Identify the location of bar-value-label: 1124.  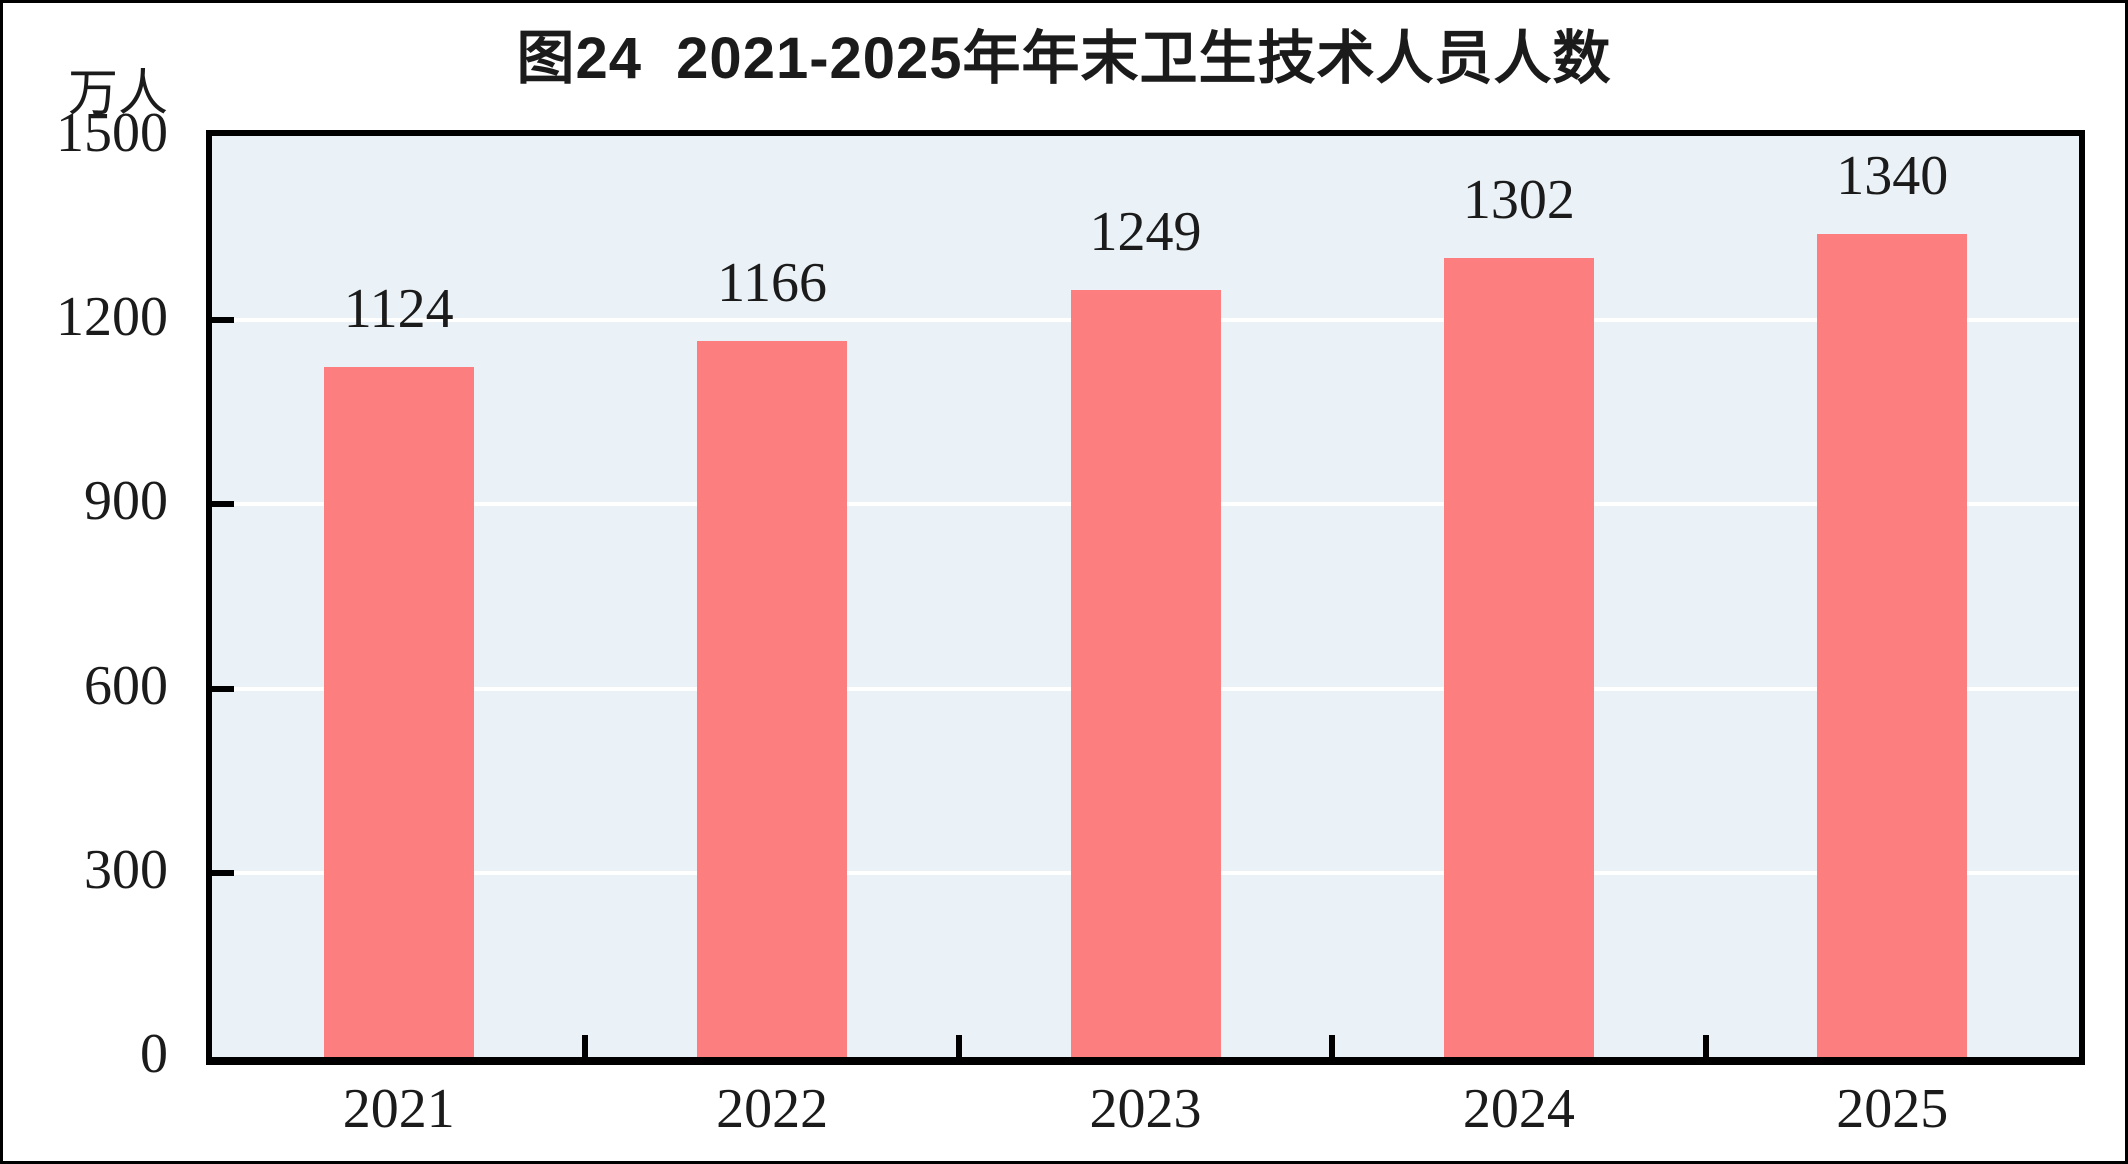
(398, 308).